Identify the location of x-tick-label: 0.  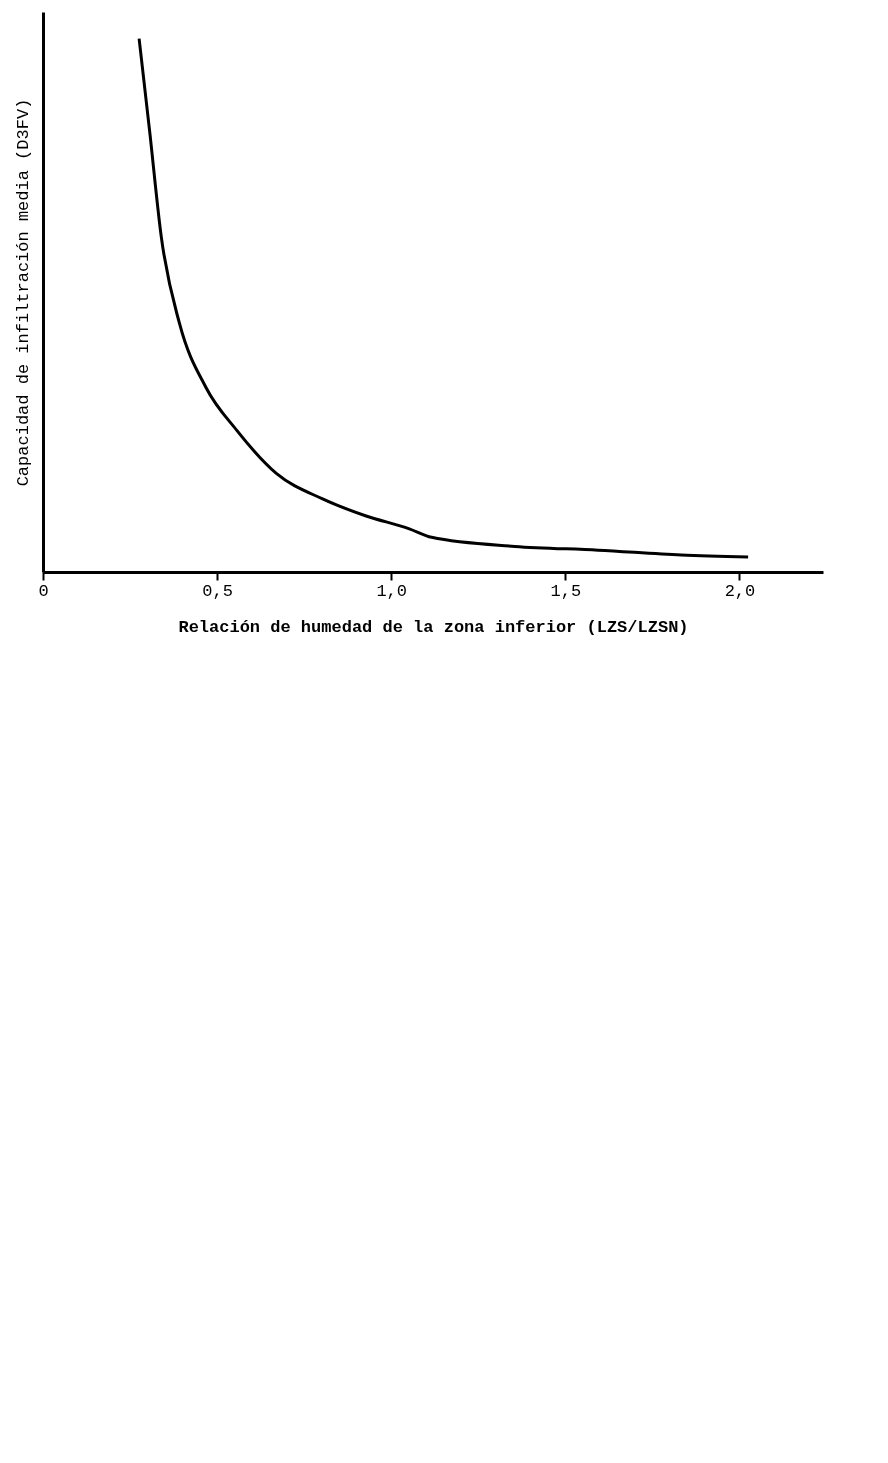
(43, 591).